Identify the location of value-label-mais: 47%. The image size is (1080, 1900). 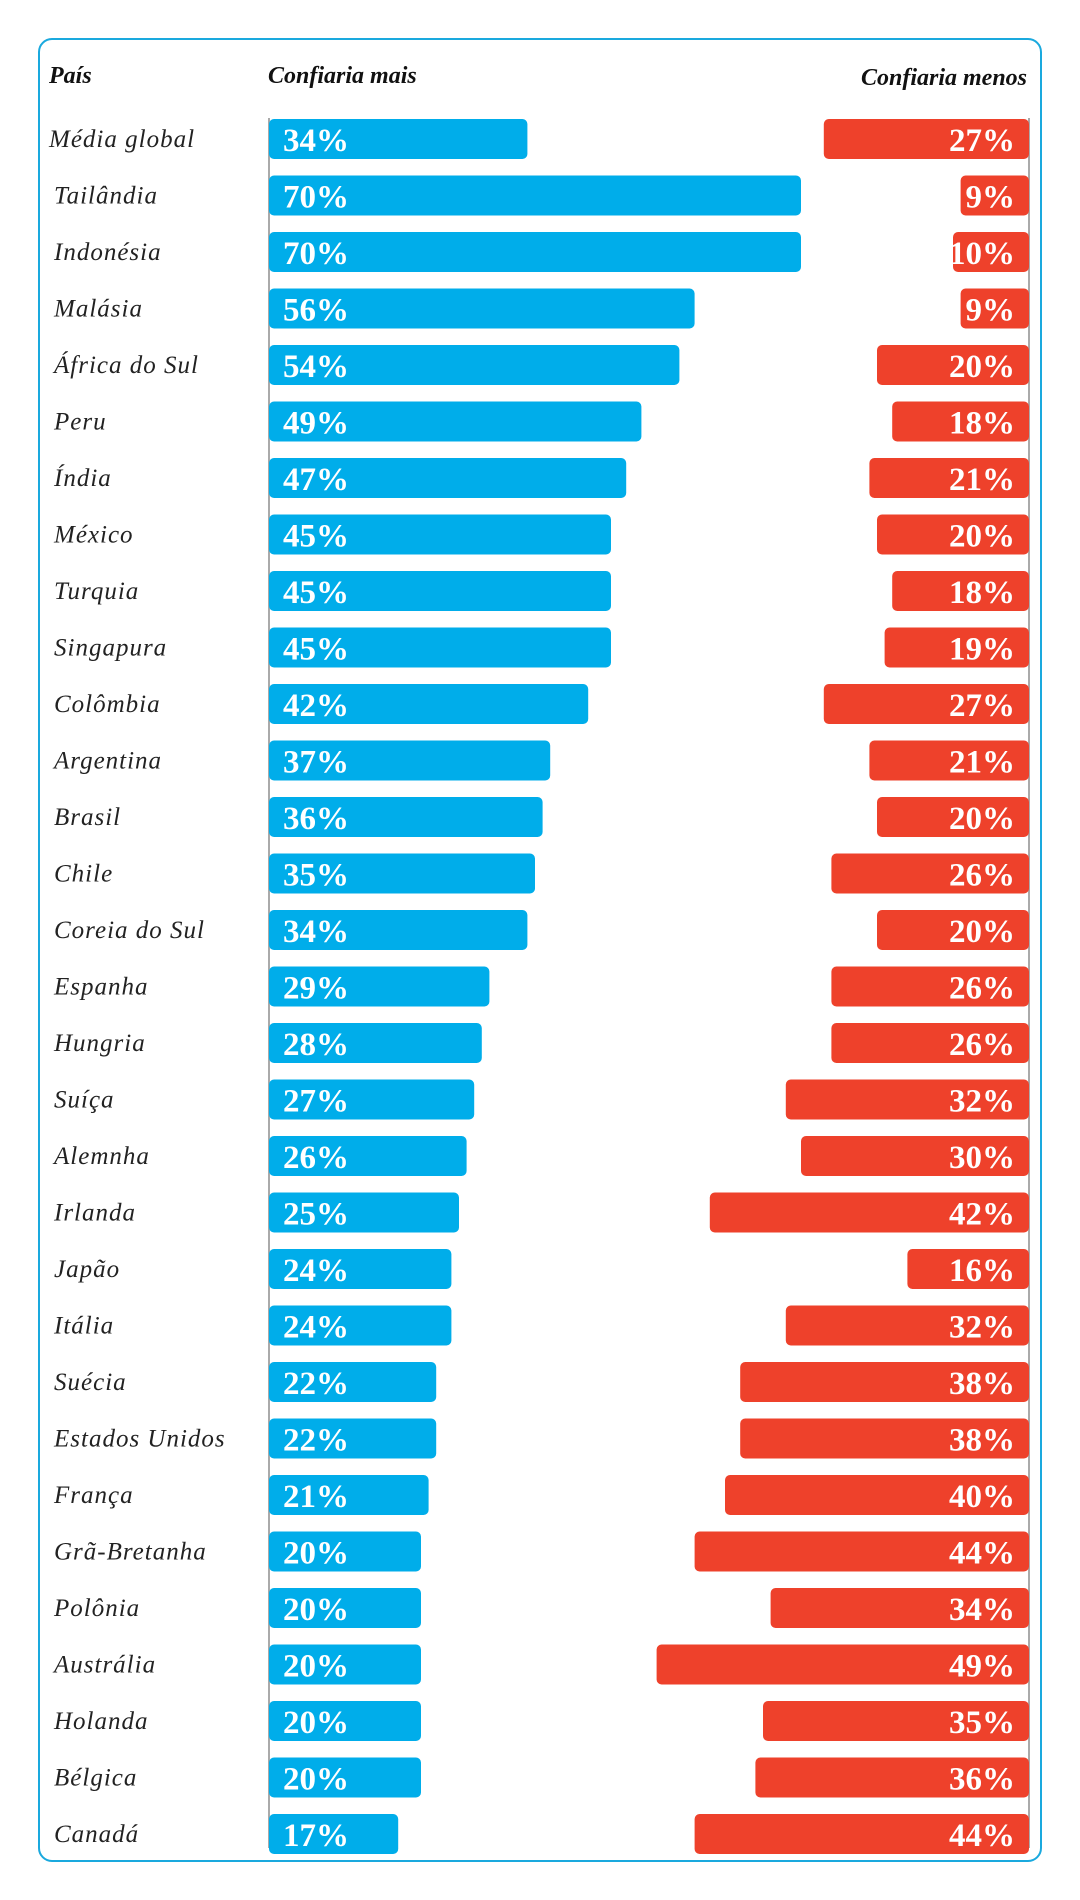
(316, 480).